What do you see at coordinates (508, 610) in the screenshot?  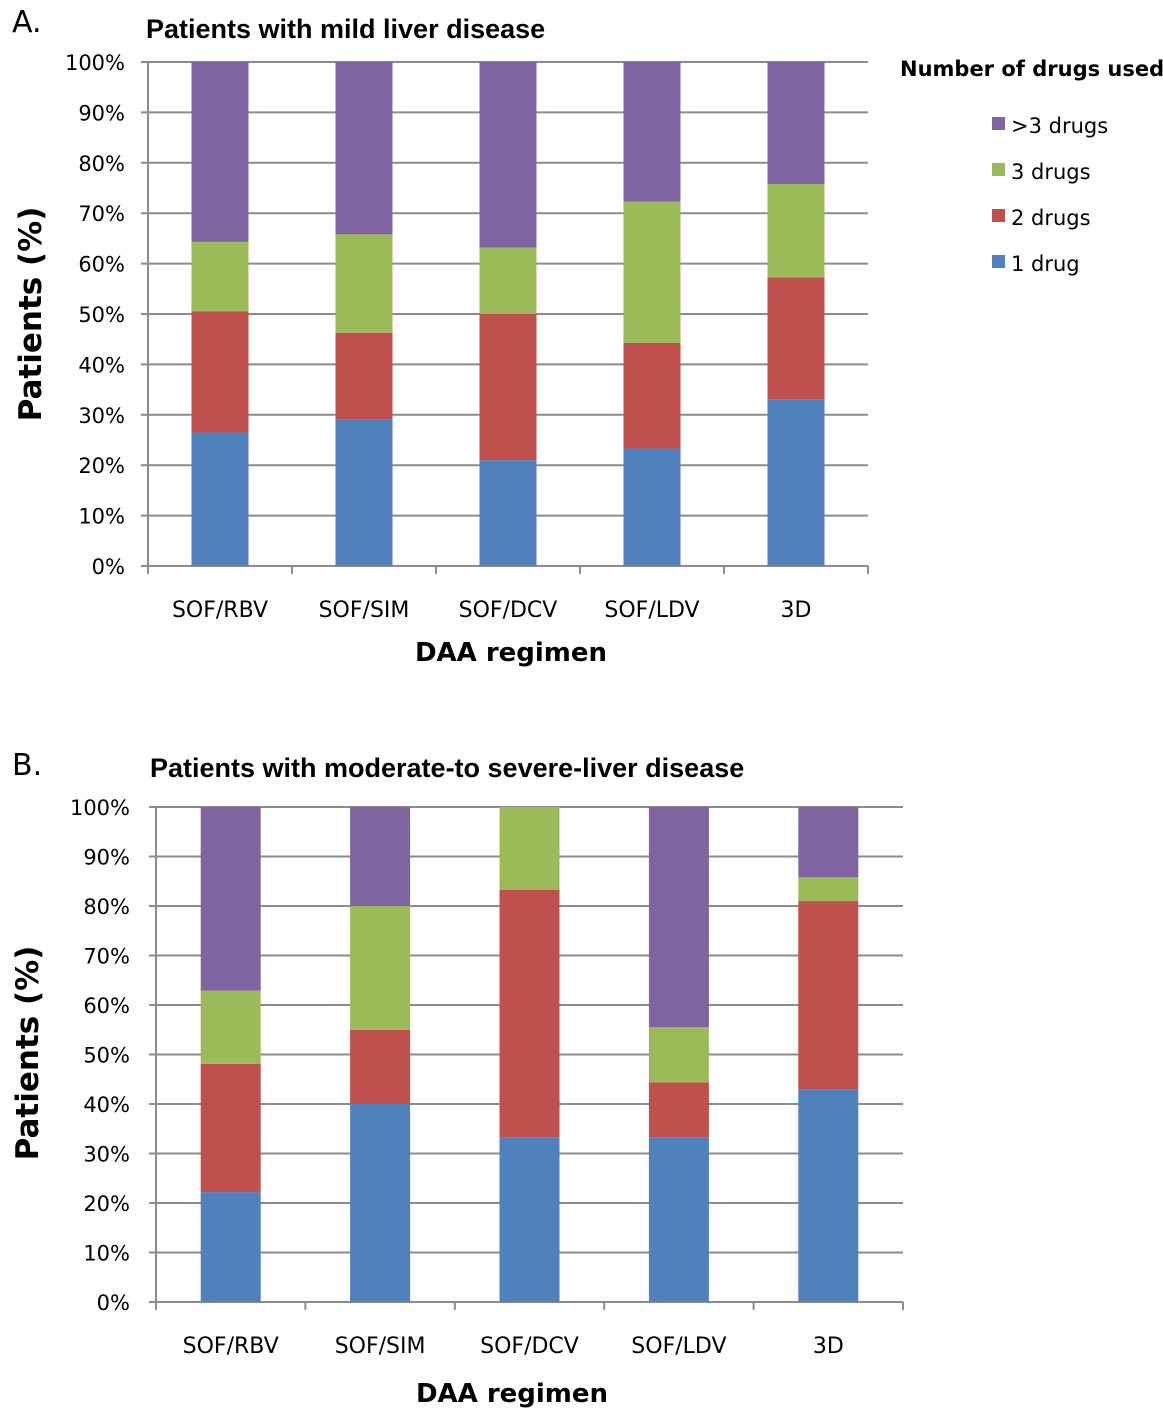 I see `panel-a-x-tick-label: SOF/DCV` at bounding box center [508, 610].